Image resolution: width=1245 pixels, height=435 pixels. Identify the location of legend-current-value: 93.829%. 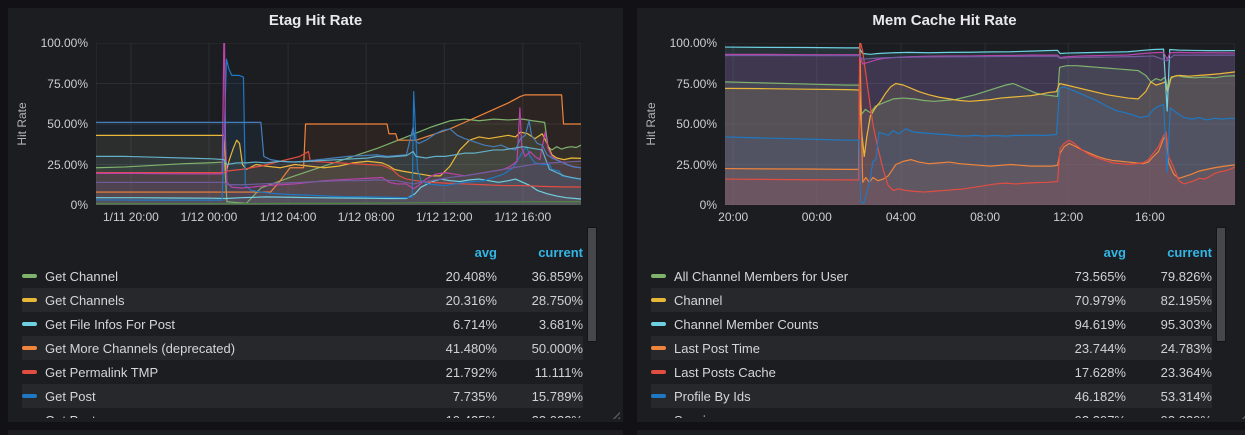
(1169, 416).